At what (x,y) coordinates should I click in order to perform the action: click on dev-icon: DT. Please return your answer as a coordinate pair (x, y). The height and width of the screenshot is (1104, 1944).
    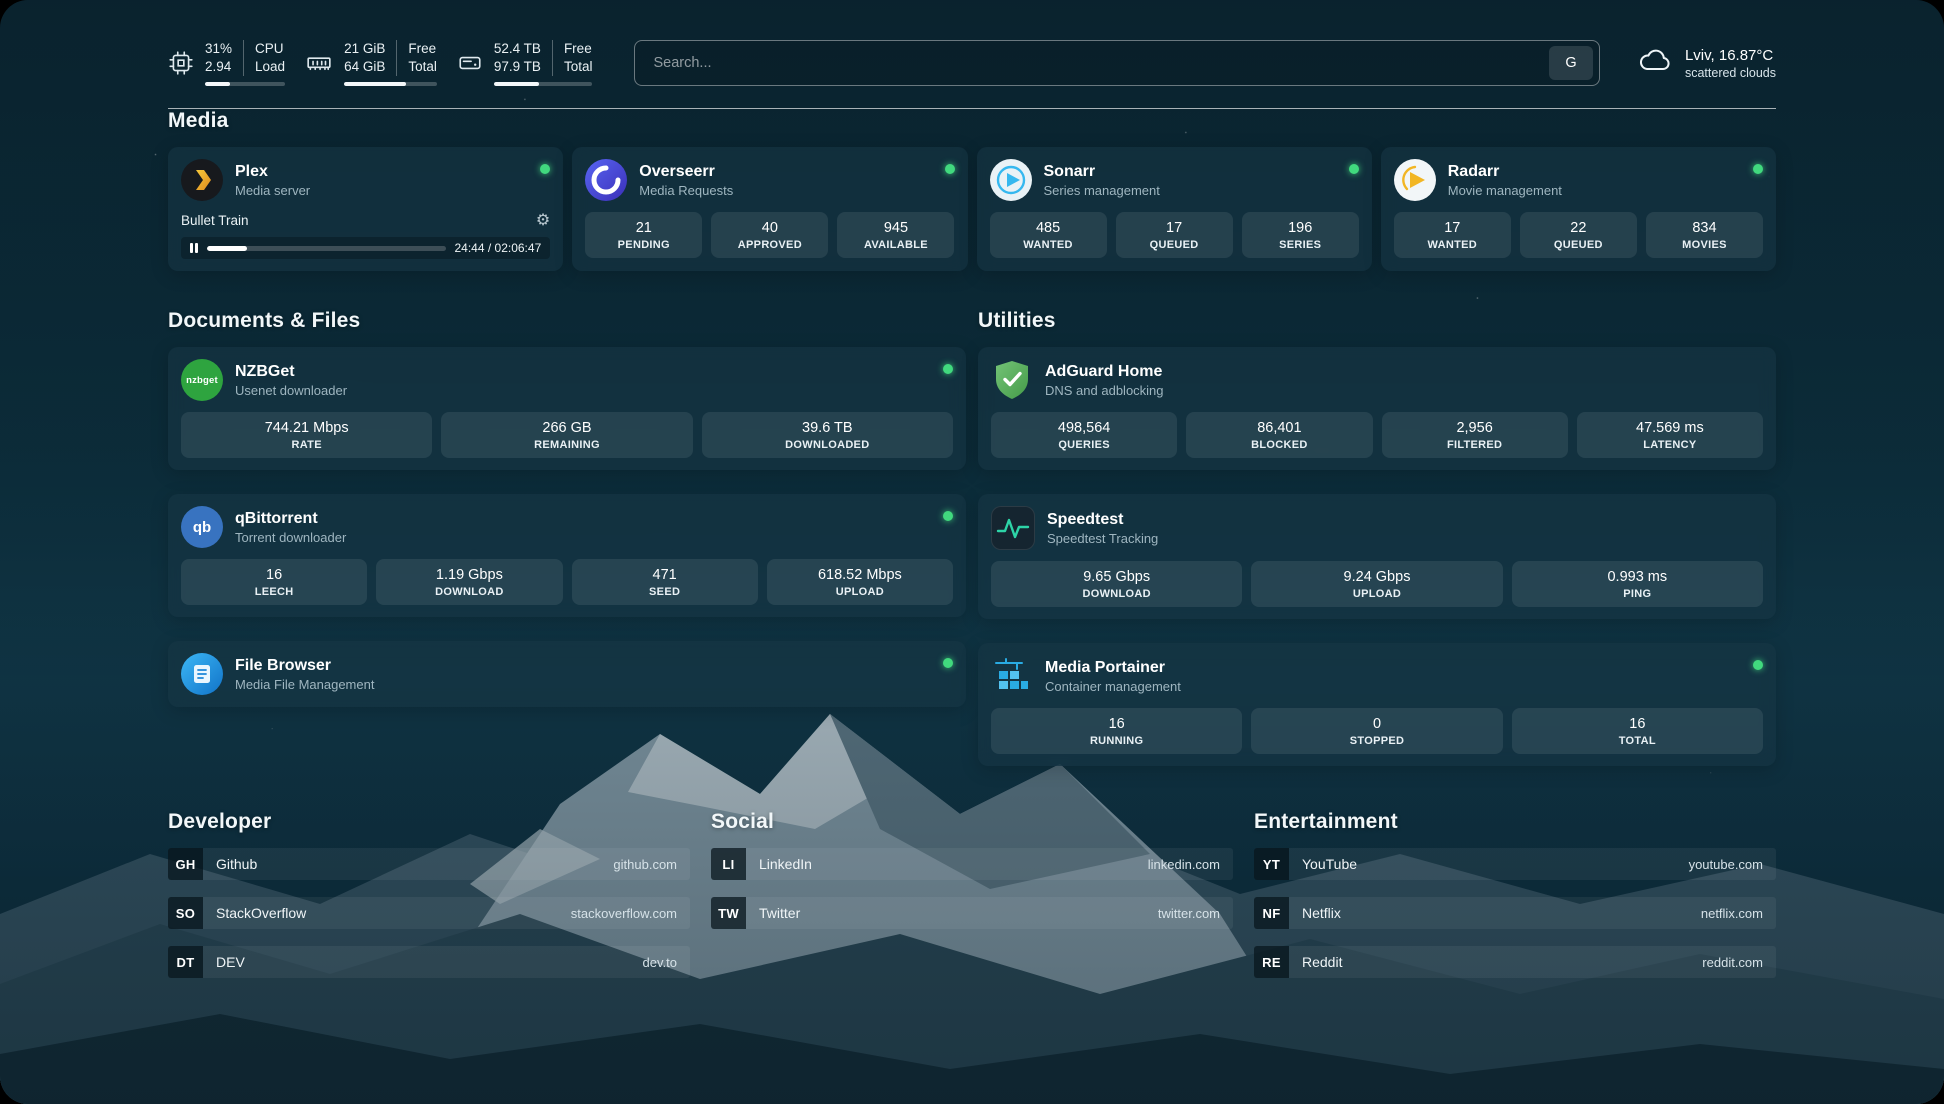
    Looking at the image, I should click on (185, 962).